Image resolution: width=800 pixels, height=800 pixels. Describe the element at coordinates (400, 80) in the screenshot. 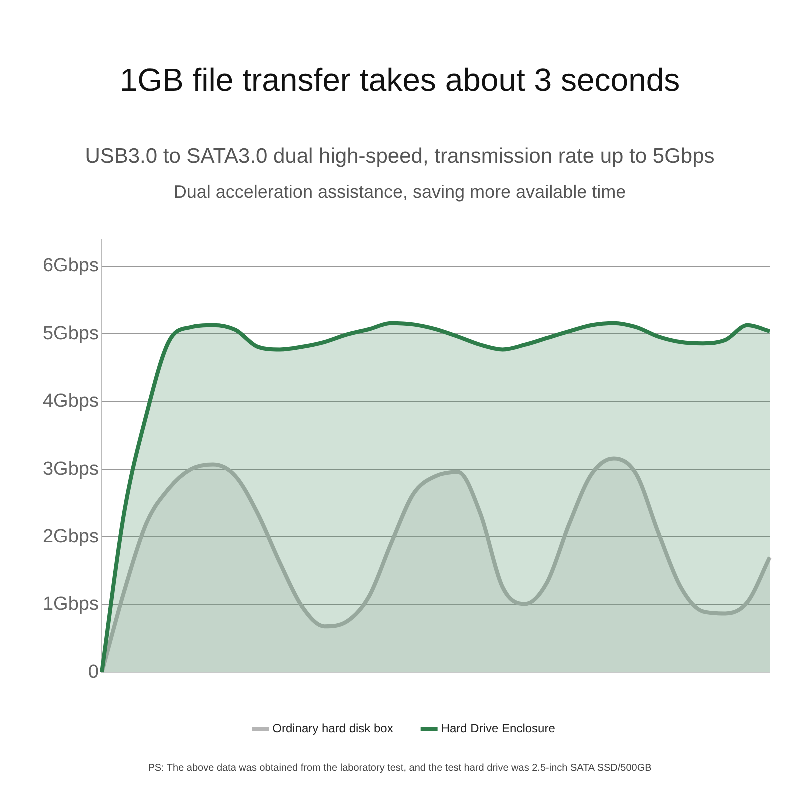

I see `chart-title: 1GB file transfer takes about 3 seconds` at that location.